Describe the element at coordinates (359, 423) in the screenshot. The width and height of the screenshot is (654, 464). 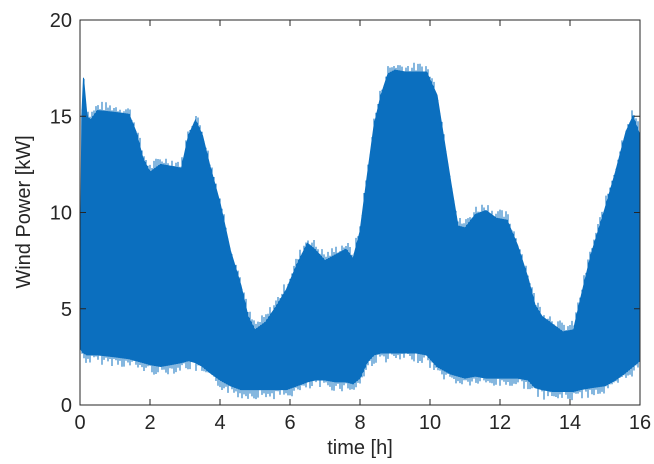
I see `x-tick-label: 8` at that location.